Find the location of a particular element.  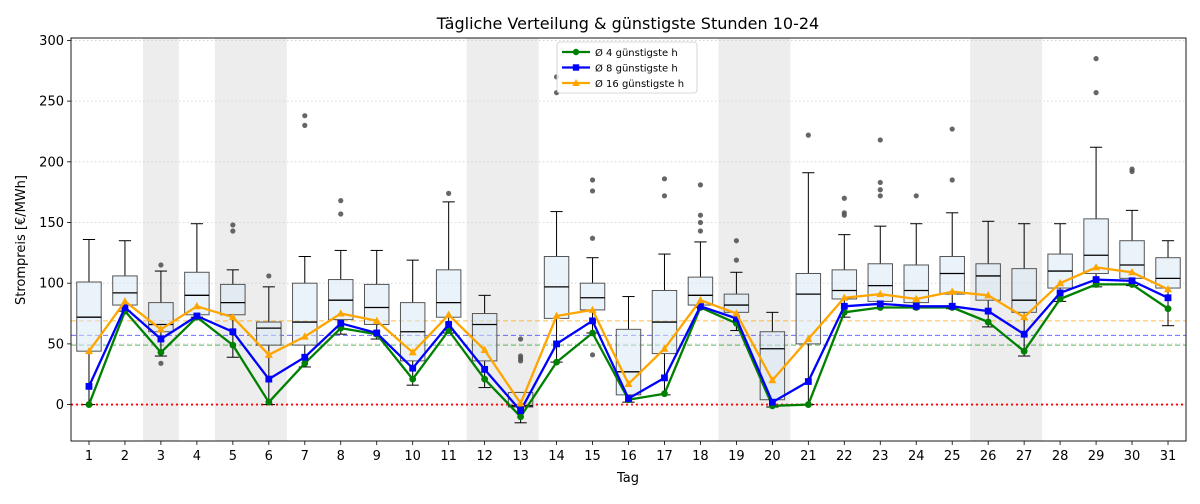

x-tick-label: 13 is located at coordinates (520, 456).